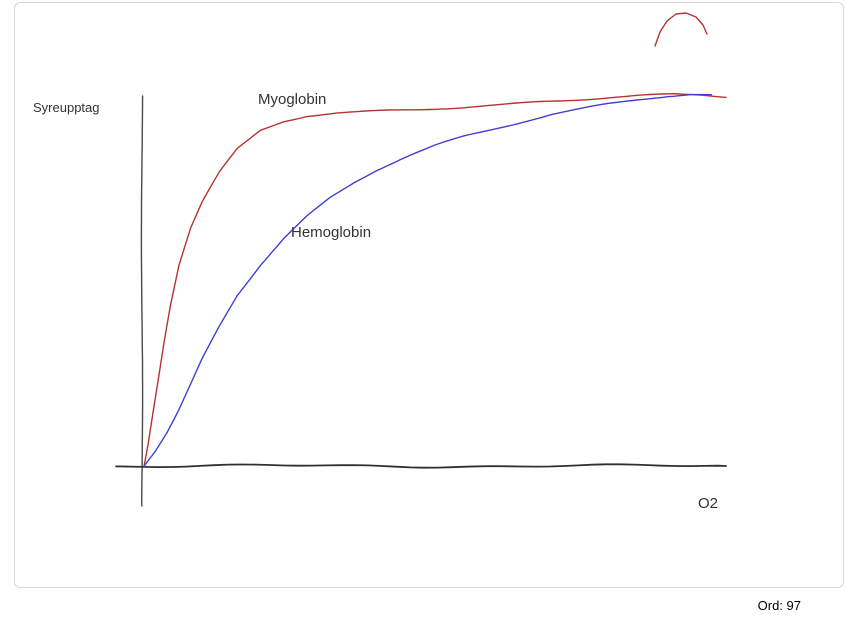 This screenshot has height=622, width=846. Describe the element at coordinates (66, 107) in the screenshot. I see `y-axis-label: Syreupptag` at that location.